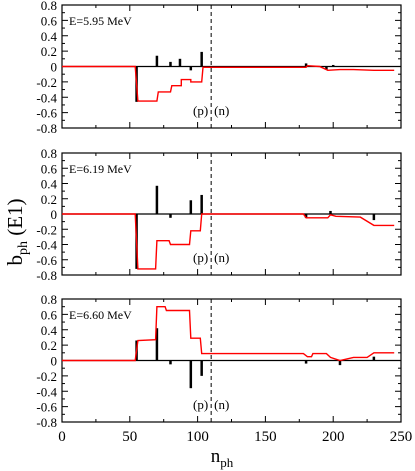  Describe the element at coordinates (15, 260) in the screenshot. I see `y-axis-label-main: b` at that location.